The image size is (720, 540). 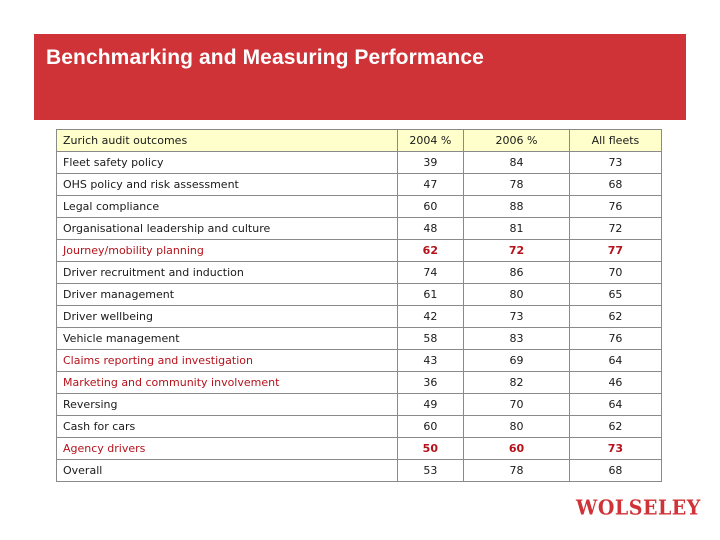 I want to click on table-row: Driver wellbeing 42 73 62, so click(x=359, y=316).